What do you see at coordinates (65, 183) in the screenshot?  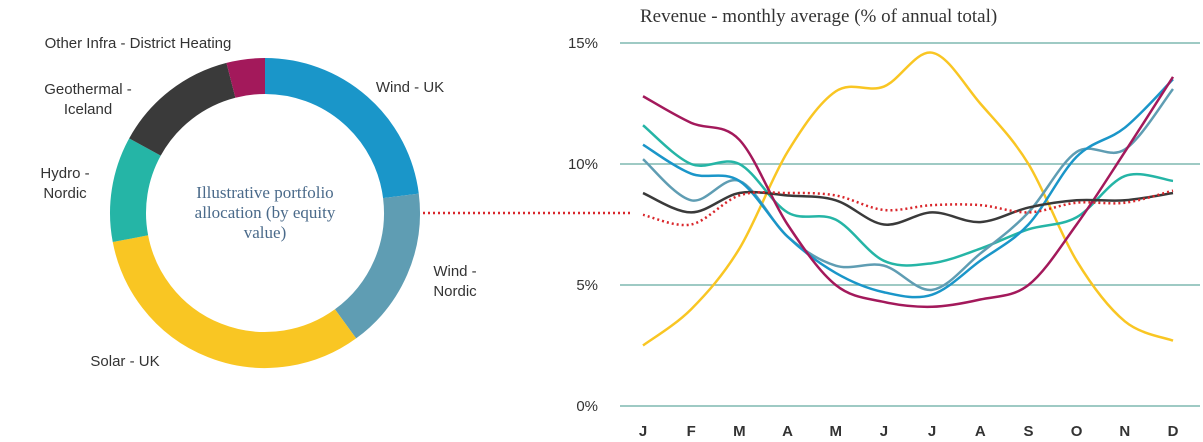 I see `segment-label: Hydro - Nordic` at bounding box center [65, 183].